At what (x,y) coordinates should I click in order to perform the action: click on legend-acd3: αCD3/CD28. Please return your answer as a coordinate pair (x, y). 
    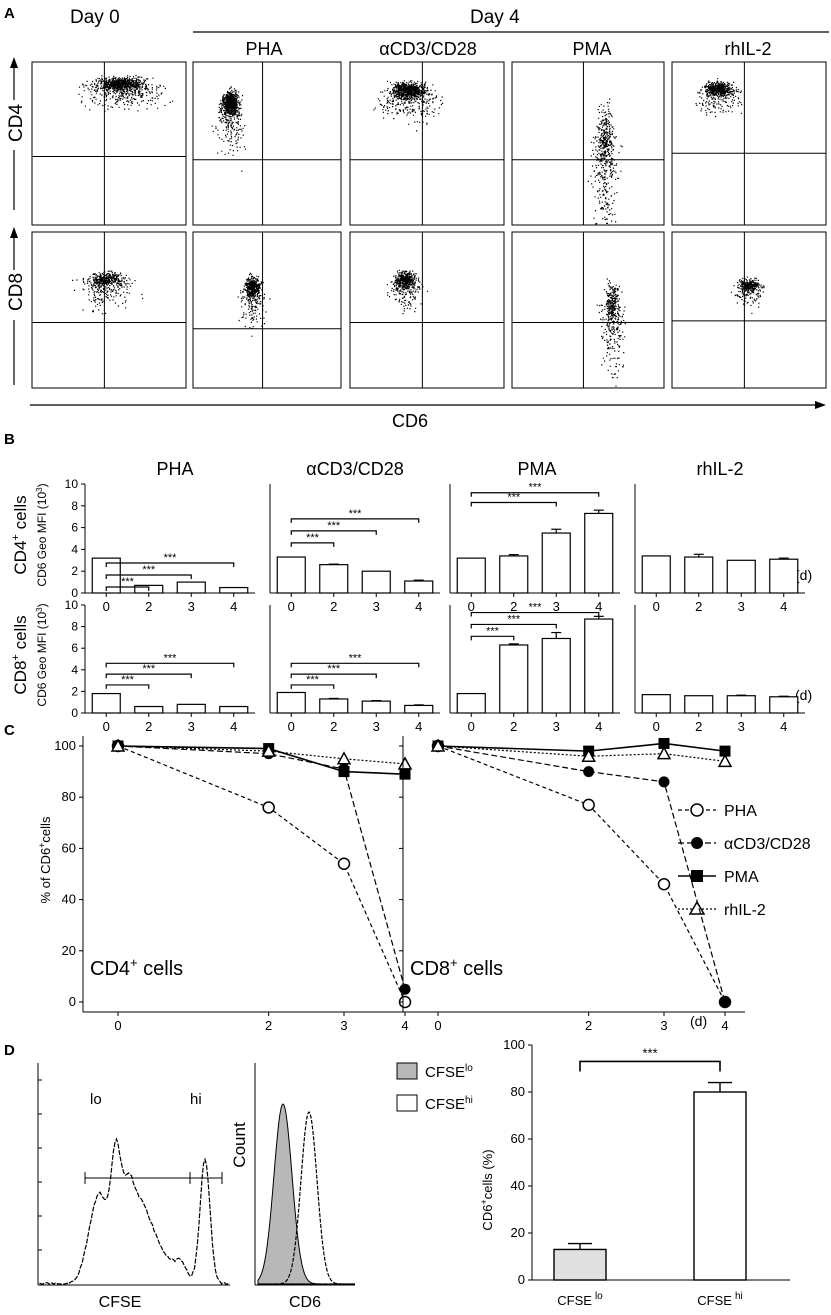
    Looking at the image, I should click on (744, 844).